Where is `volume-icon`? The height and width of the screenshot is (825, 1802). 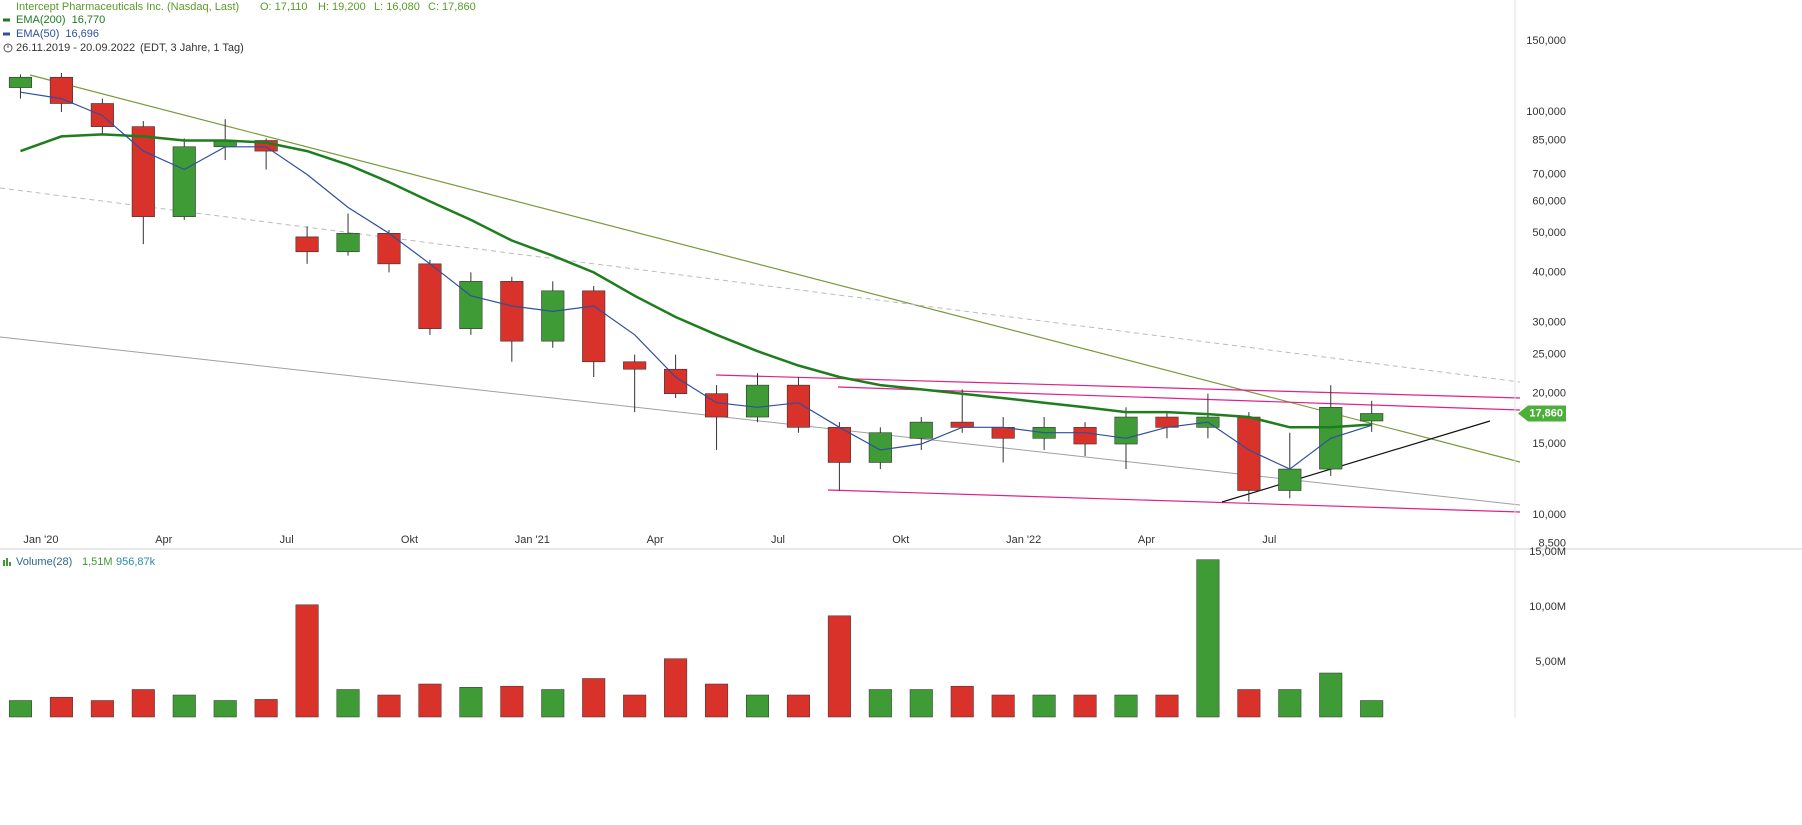
volume-icon is located at coordinates (7, 562).